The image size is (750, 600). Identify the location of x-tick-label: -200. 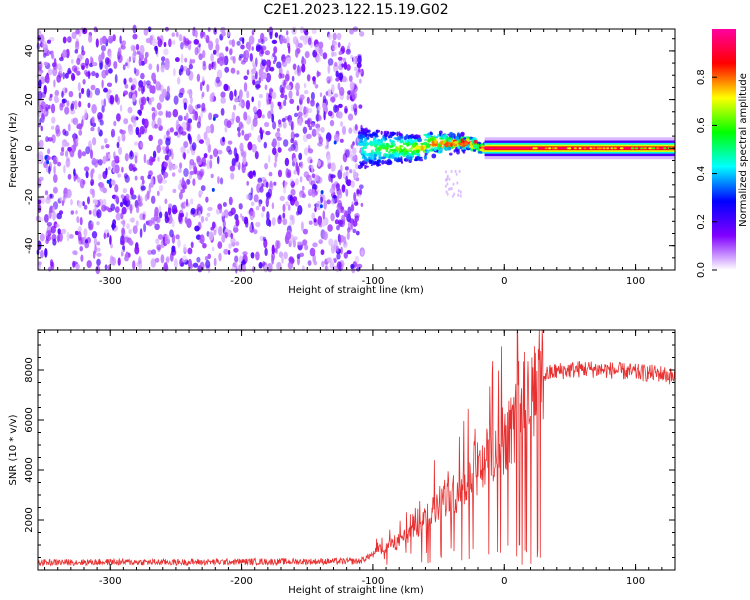
(241, 581).